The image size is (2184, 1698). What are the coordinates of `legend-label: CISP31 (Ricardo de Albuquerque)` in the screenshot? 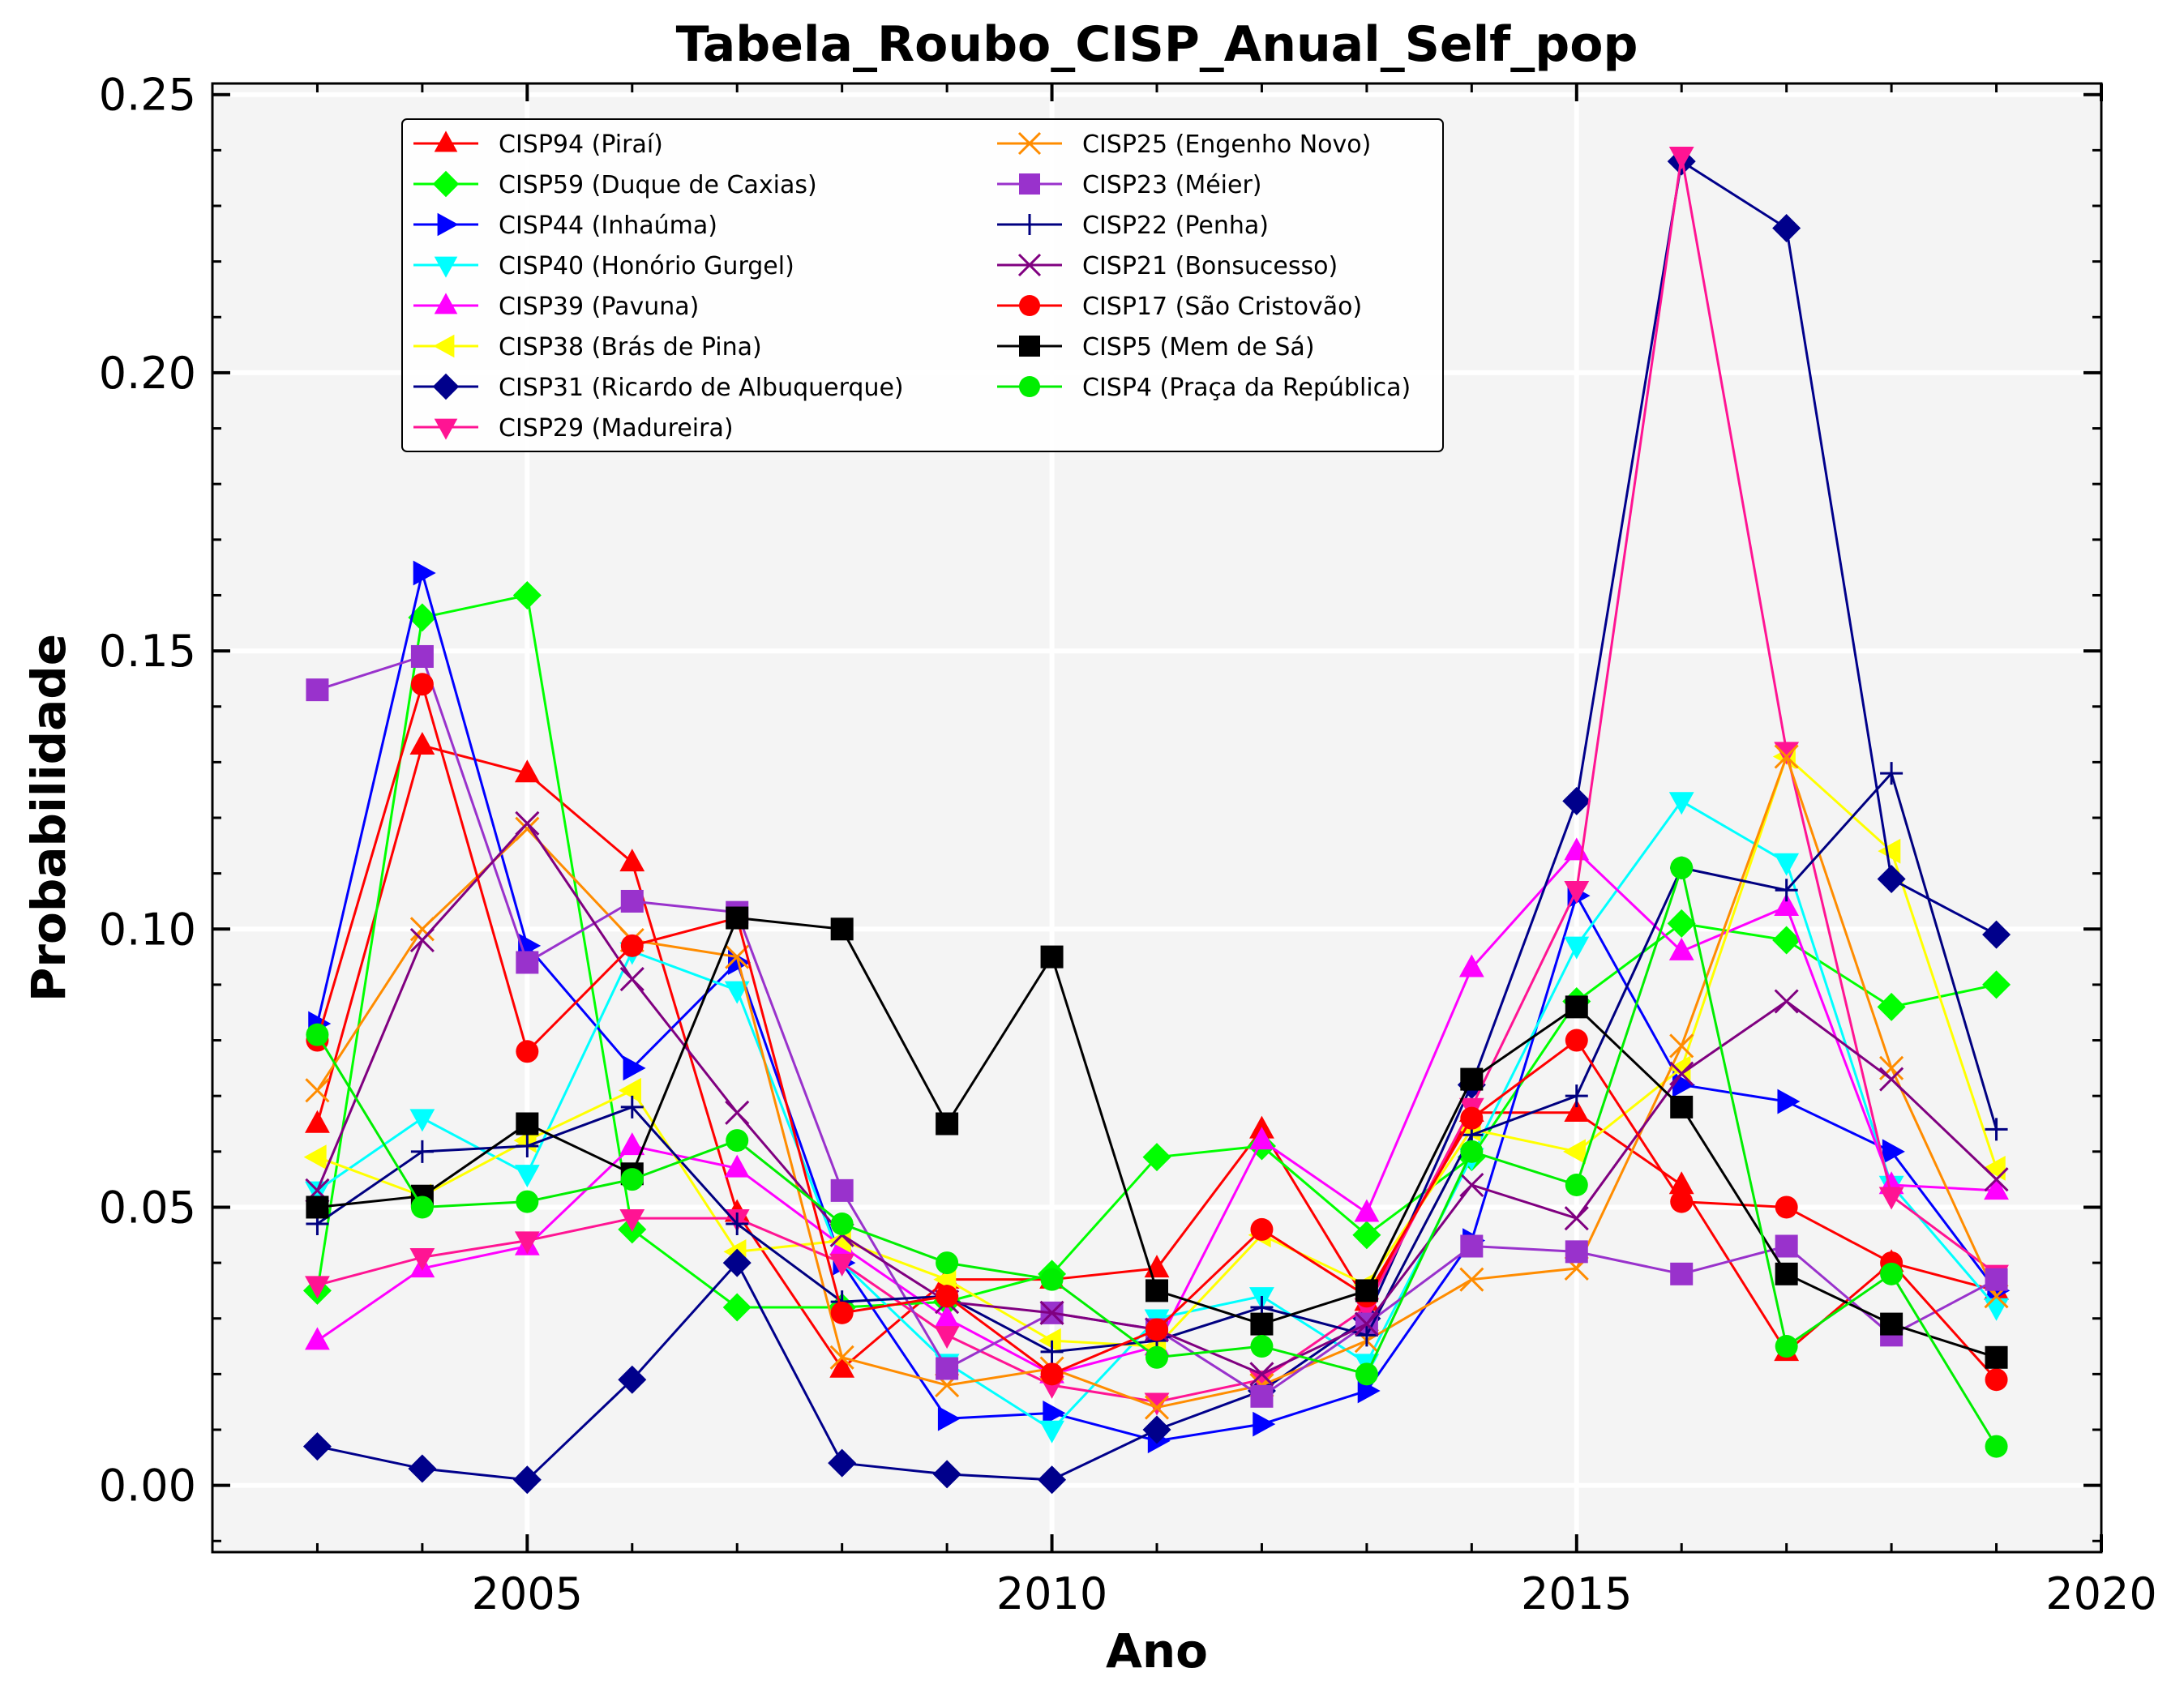 It's located at (701, 388).